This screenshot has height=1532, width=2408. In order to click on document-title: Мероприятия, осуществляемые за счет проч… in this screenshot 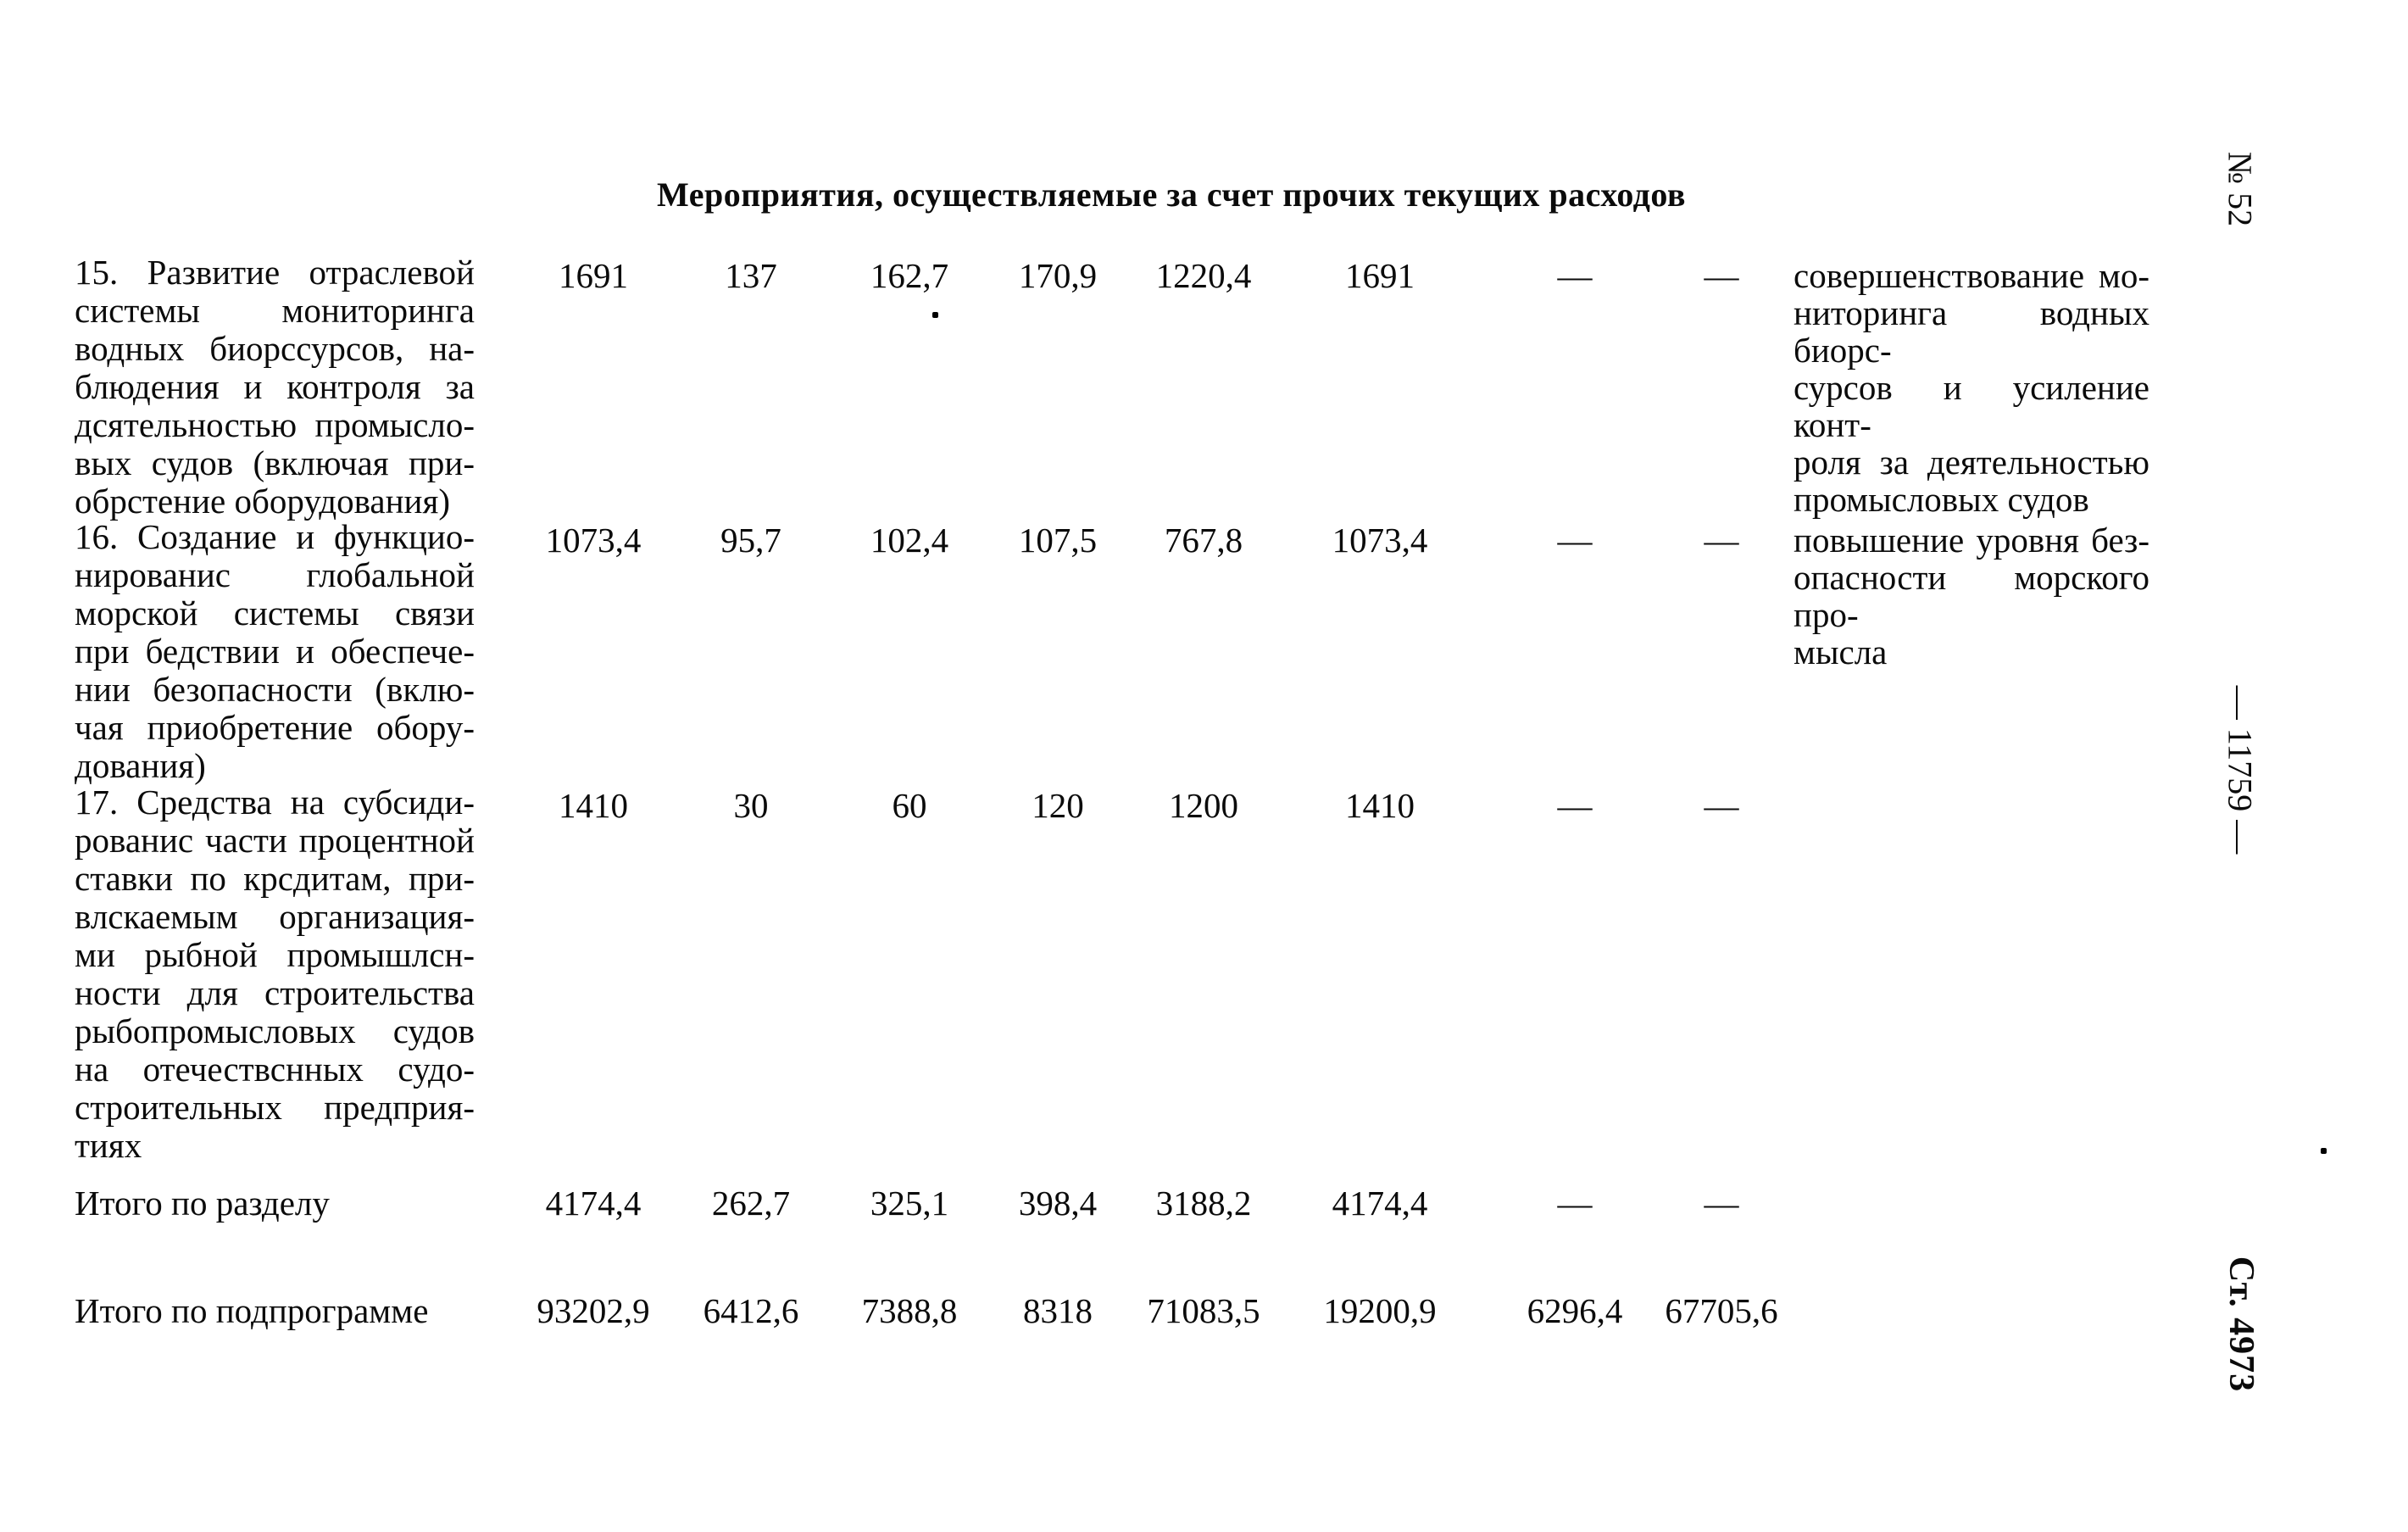, I will do `click(1172, 195)`.